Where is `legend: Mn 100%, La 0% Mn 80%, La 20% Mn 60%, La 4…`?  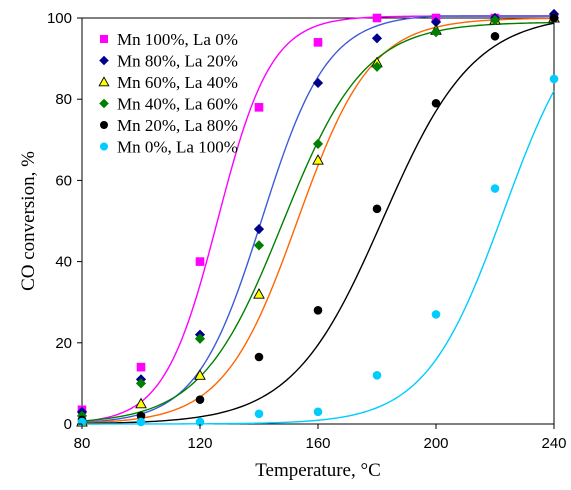
legend: Mn 100%, La 0% Mn 80%, La 20% Mn 60%, La 4… is located at coordinates (168, 93).